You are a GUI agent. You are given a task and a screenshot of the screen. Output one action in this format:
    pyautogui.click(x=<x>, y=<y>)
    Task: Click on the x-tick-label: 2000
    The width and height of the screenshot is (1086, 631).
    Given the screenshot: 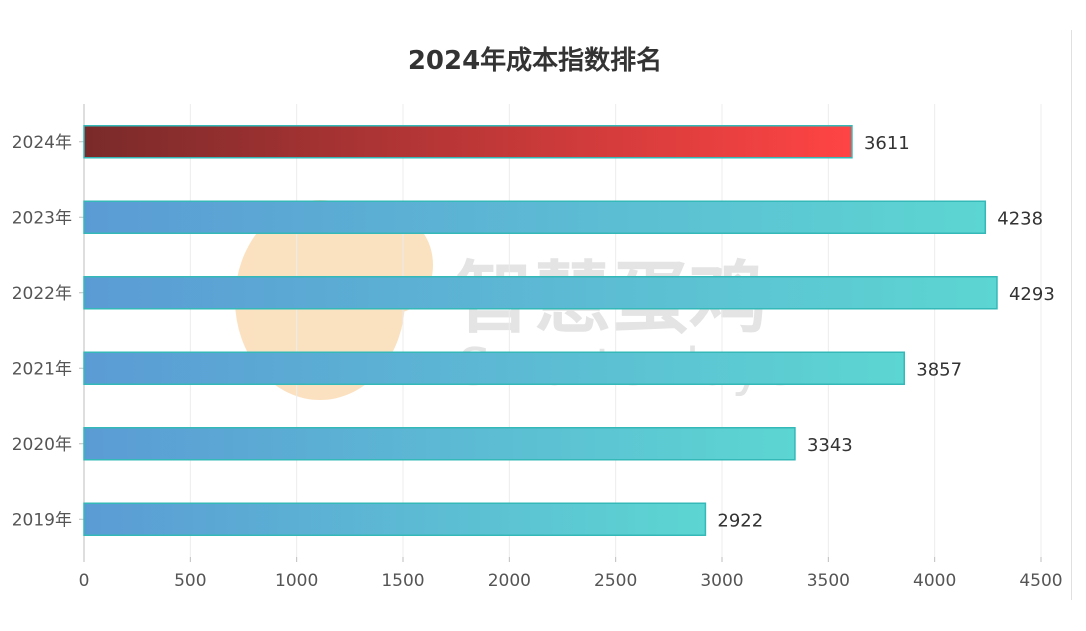 What is the action you would take?
    pyautogui.click(x=509, y=581)
    